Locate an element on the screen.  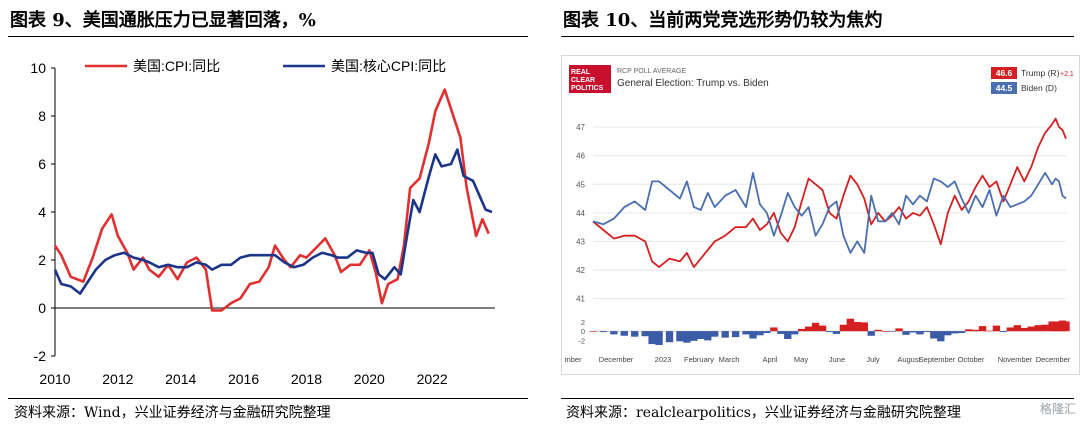
legend-name-2: Biden (D) is located at coordinates (1039, 88).